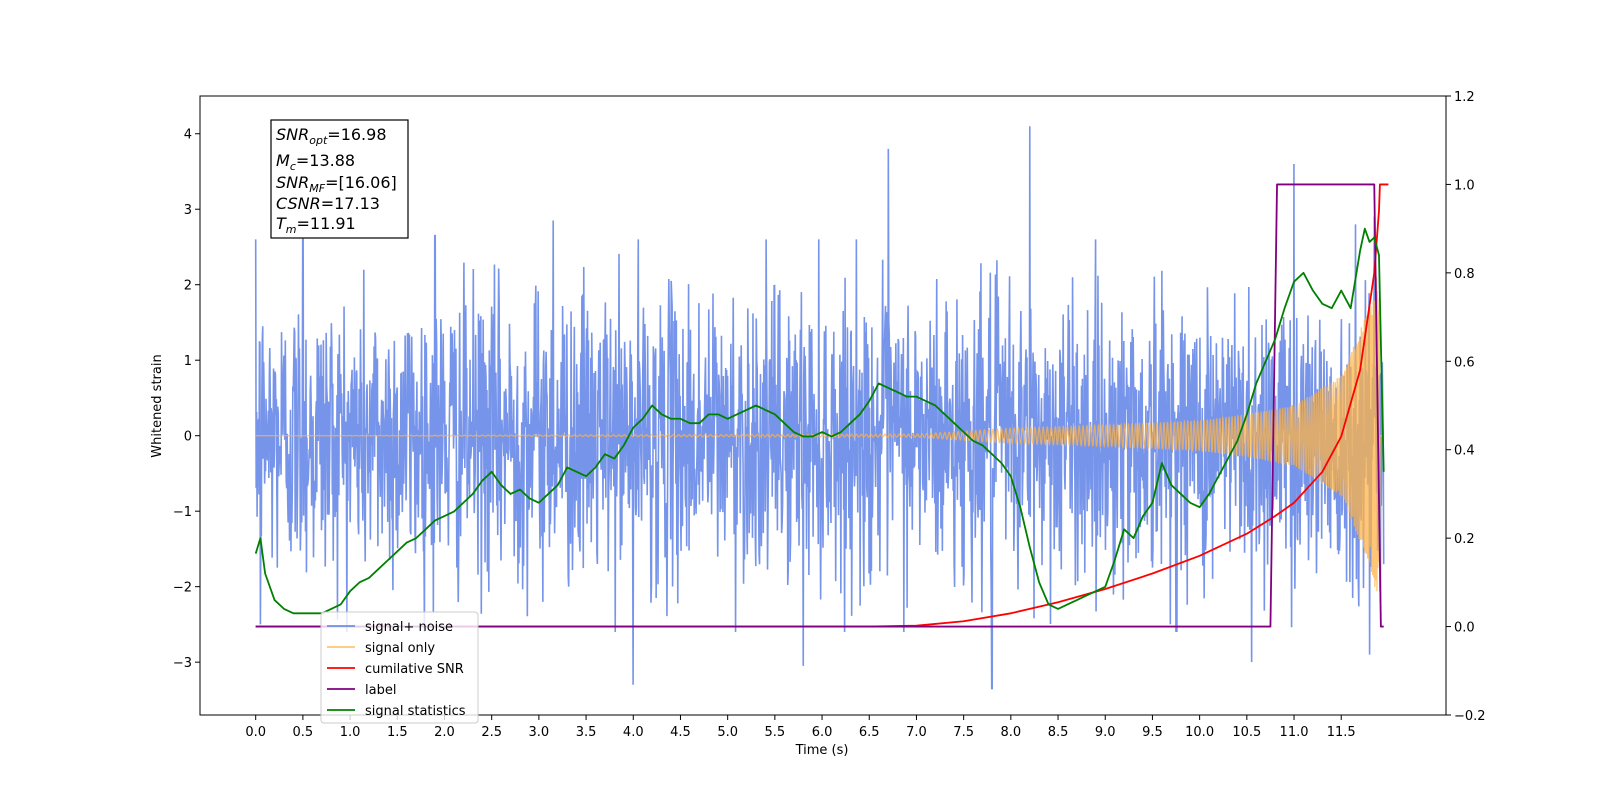 The height and width of the screenshot is (800, 1600). I want to click on x-tick-label: 0.5, so click(303, 732).